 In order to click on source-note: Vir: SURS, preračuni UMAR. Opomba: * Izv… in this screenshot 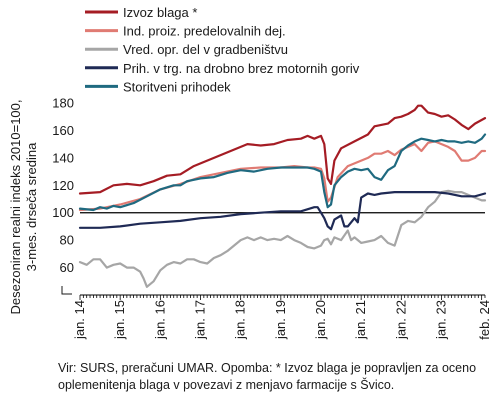, I will do `click(267, 376)`.